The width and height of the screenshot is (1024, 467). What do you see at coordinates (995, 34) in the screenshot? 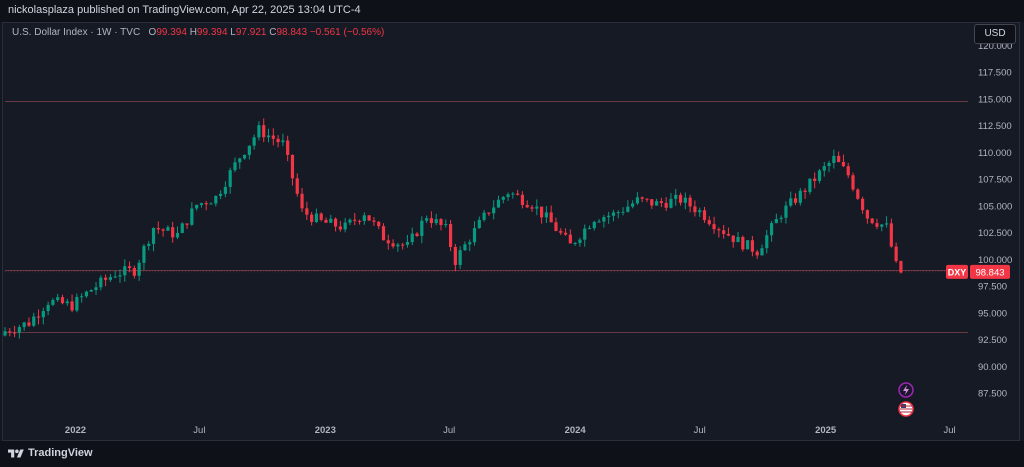
I see `currency-button: USD` at bounding box center [995, 34].